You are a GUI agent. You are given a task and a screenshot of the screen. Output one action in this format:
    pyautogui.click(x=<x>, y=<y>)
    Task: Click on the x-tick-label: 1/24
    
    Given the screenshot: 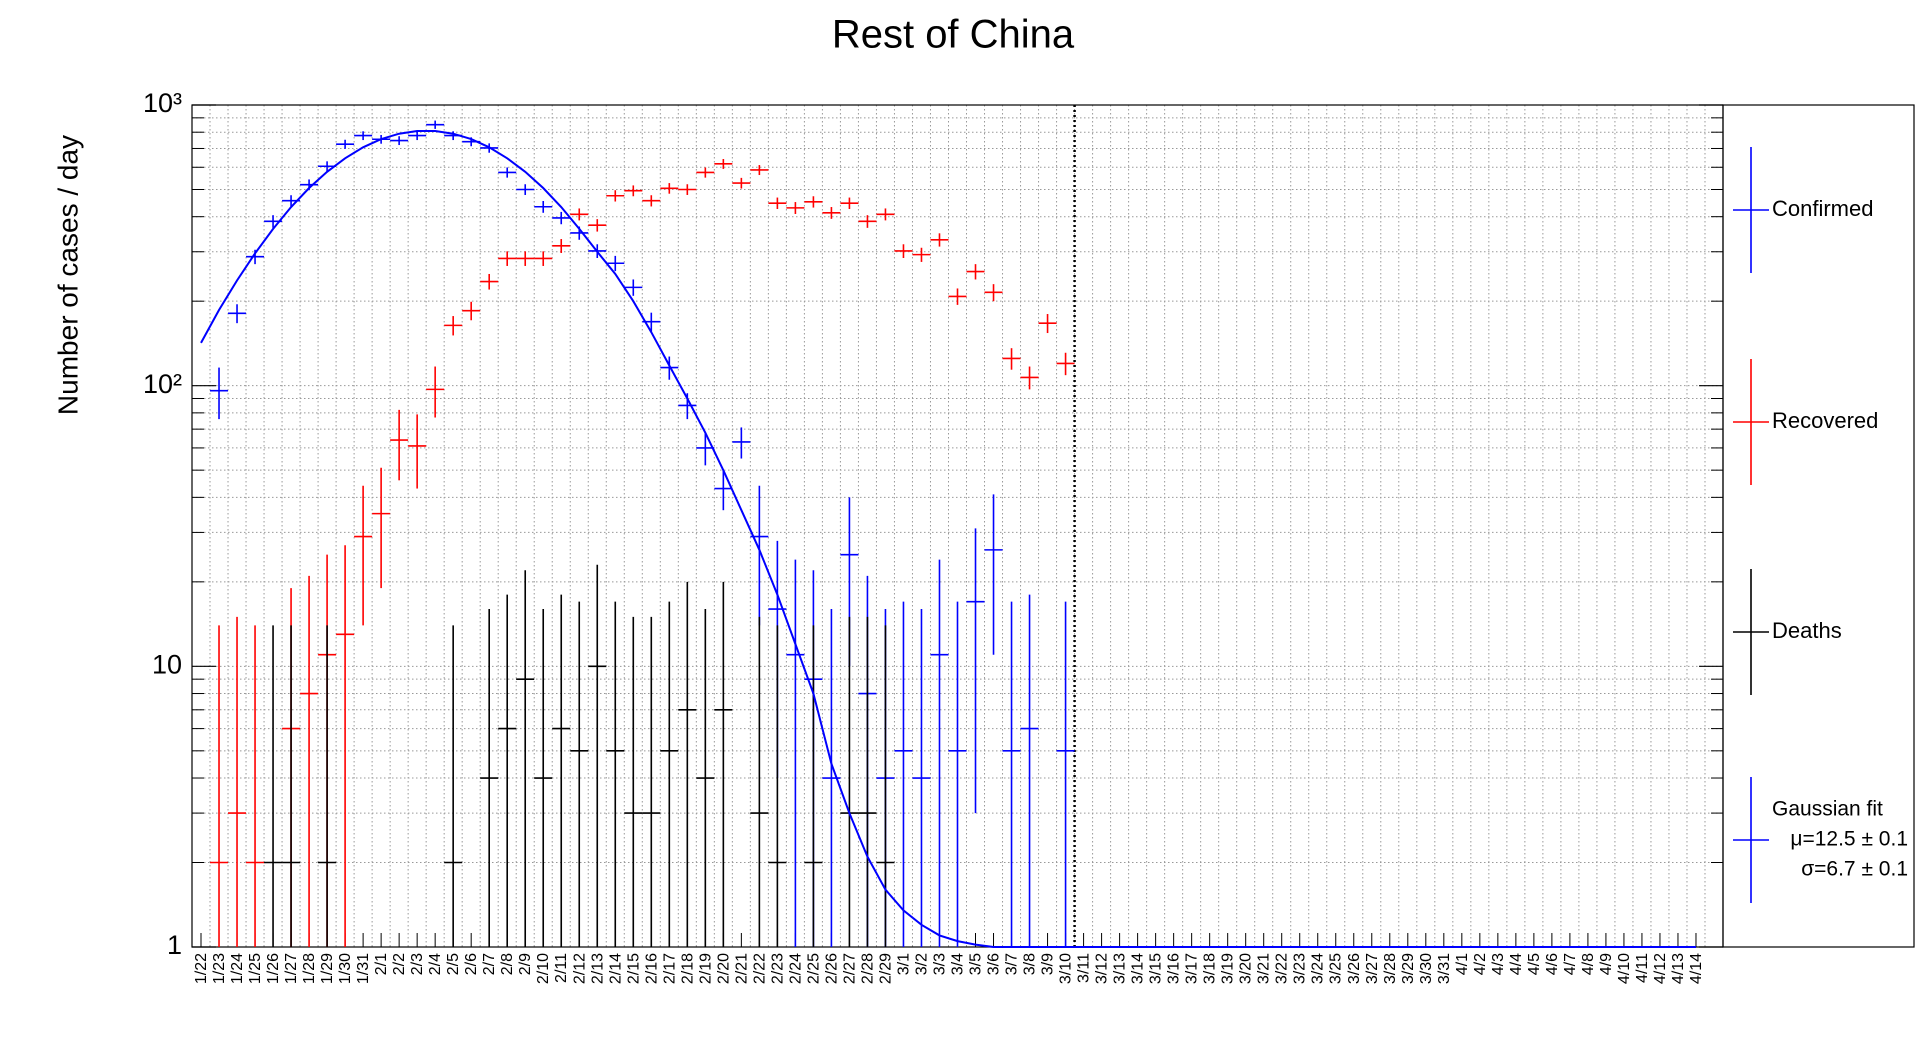 What is the action you would take?
    pyautogui.click(x=237, y=968)
    